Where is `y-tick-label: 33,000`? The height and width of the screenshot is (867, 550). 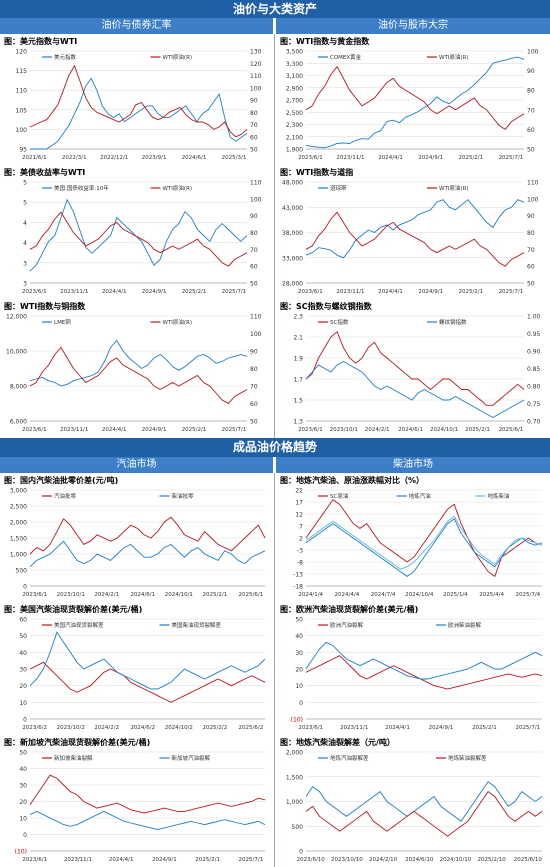
y-tick-label: 33,000 is located at coordinates (292, 258).